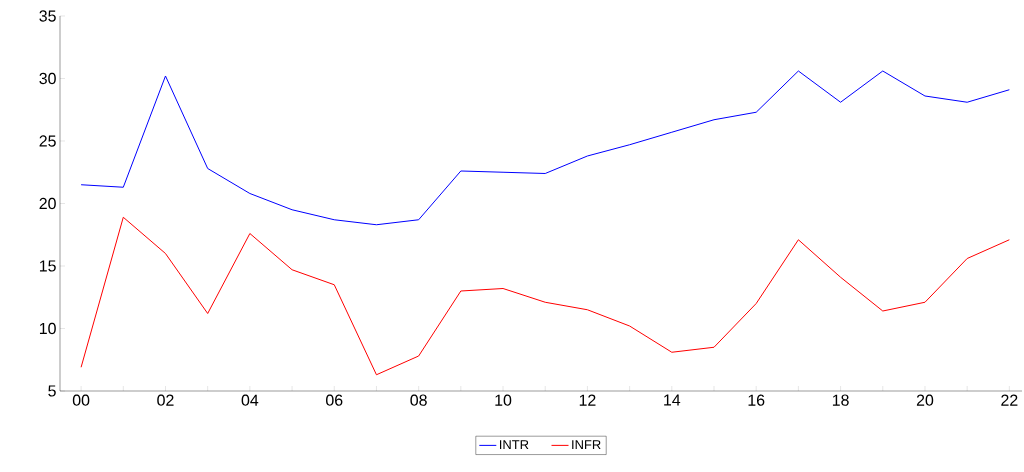 The image size is (1024, 472). I want to click on x-tick-label: 04, so click(250, 400).